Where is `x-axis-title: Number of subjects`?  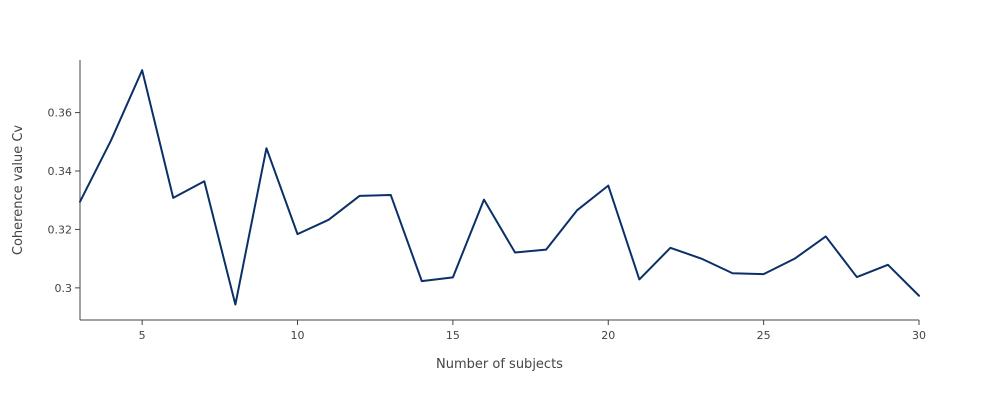 x-axis-title: Number of subjects is located at coordinates (499, 364).